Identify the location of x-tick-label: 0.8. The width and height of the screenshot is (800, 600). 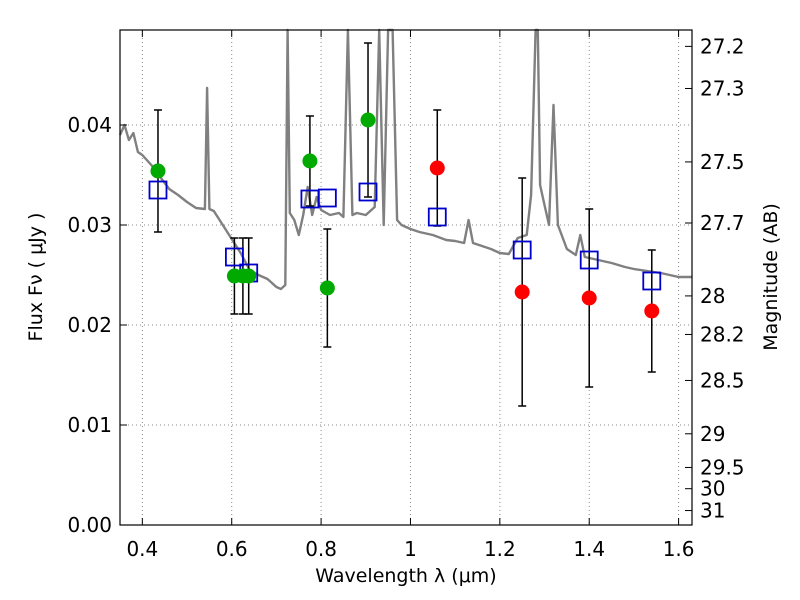
(321, 549).